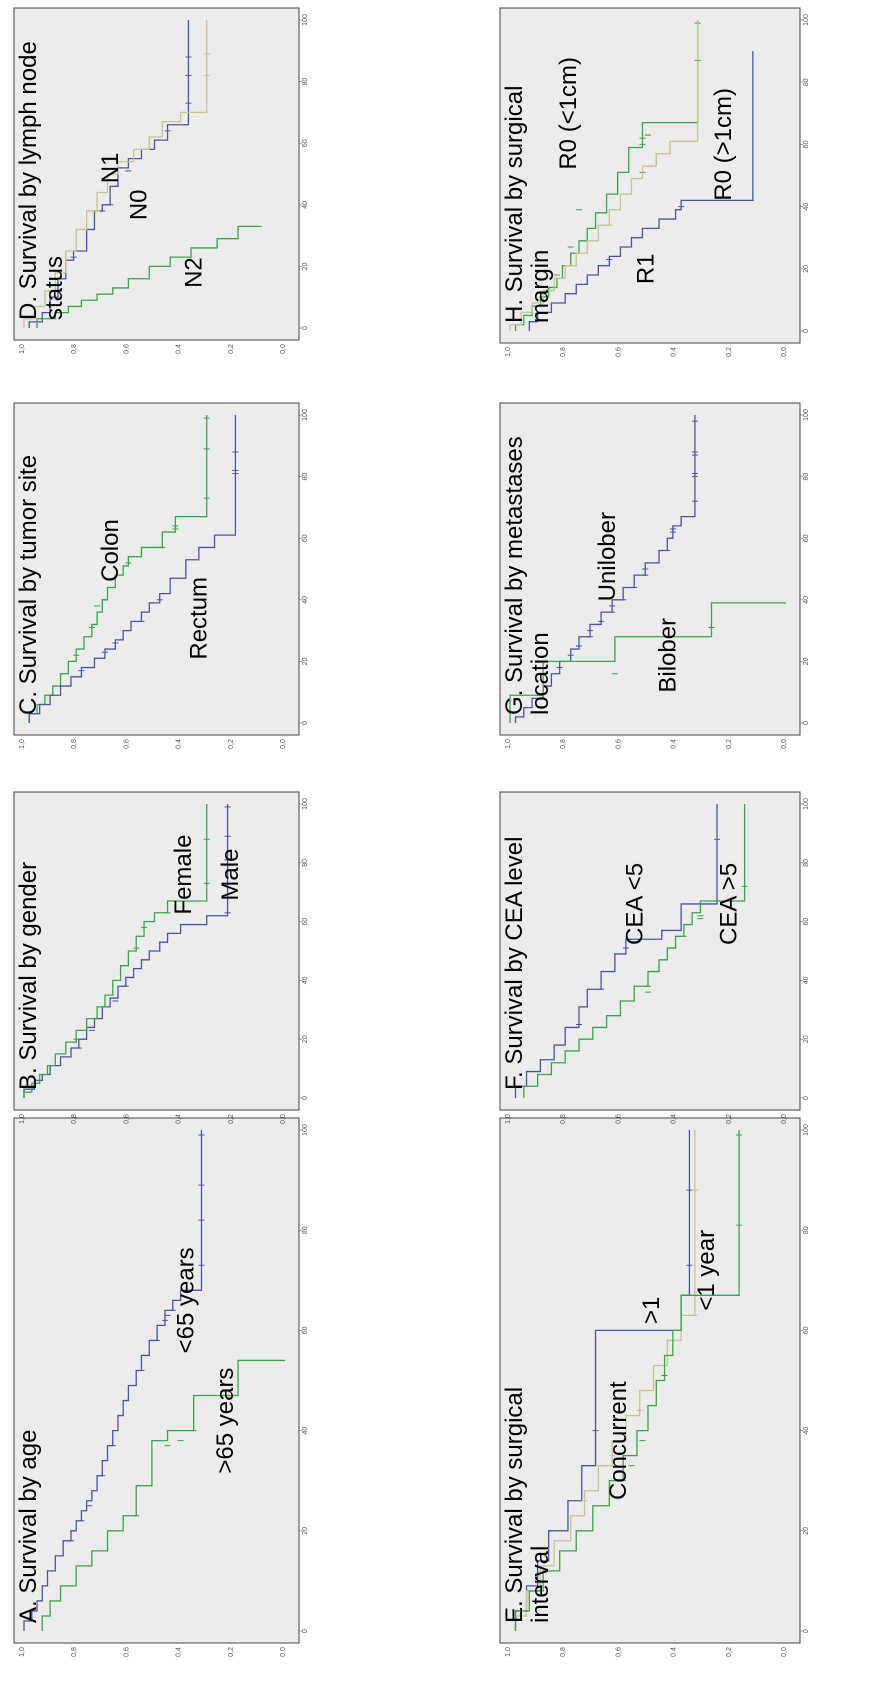  What do you see at coordinates (618, 1440) in the screenshot?
I see `series-label: Concurrent` at bounding box center [618, 1440].